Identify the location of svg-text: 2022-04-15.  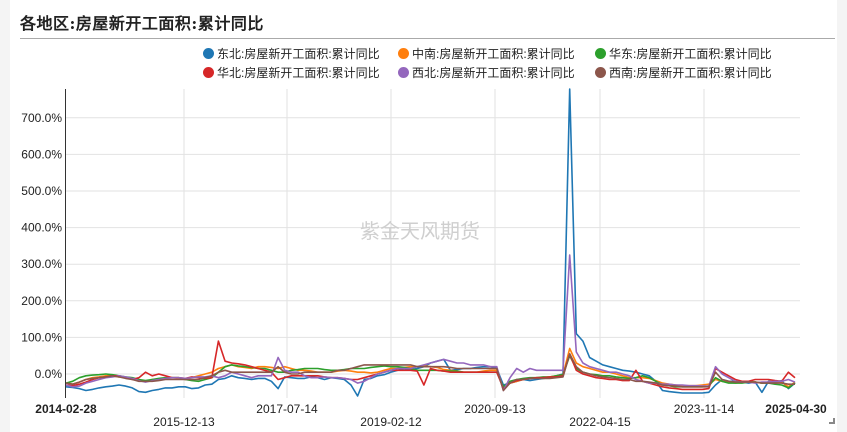
(600, 422).